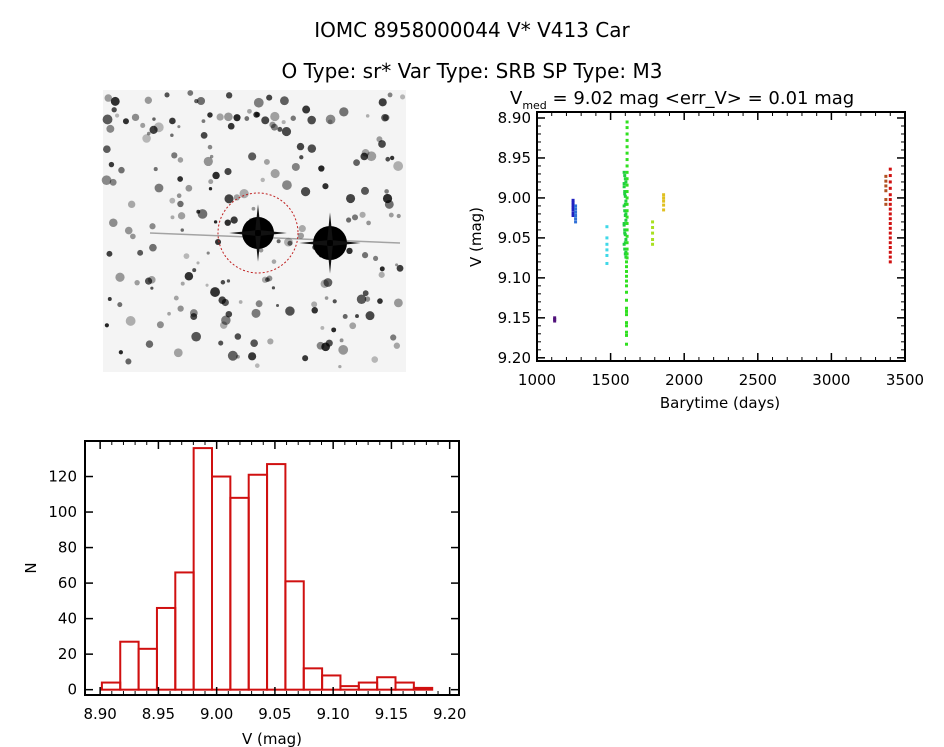  What do you see at coordinates (275, 238) in the screenshot?
I see `diffraction-spike` at bounding box center [275, 238].